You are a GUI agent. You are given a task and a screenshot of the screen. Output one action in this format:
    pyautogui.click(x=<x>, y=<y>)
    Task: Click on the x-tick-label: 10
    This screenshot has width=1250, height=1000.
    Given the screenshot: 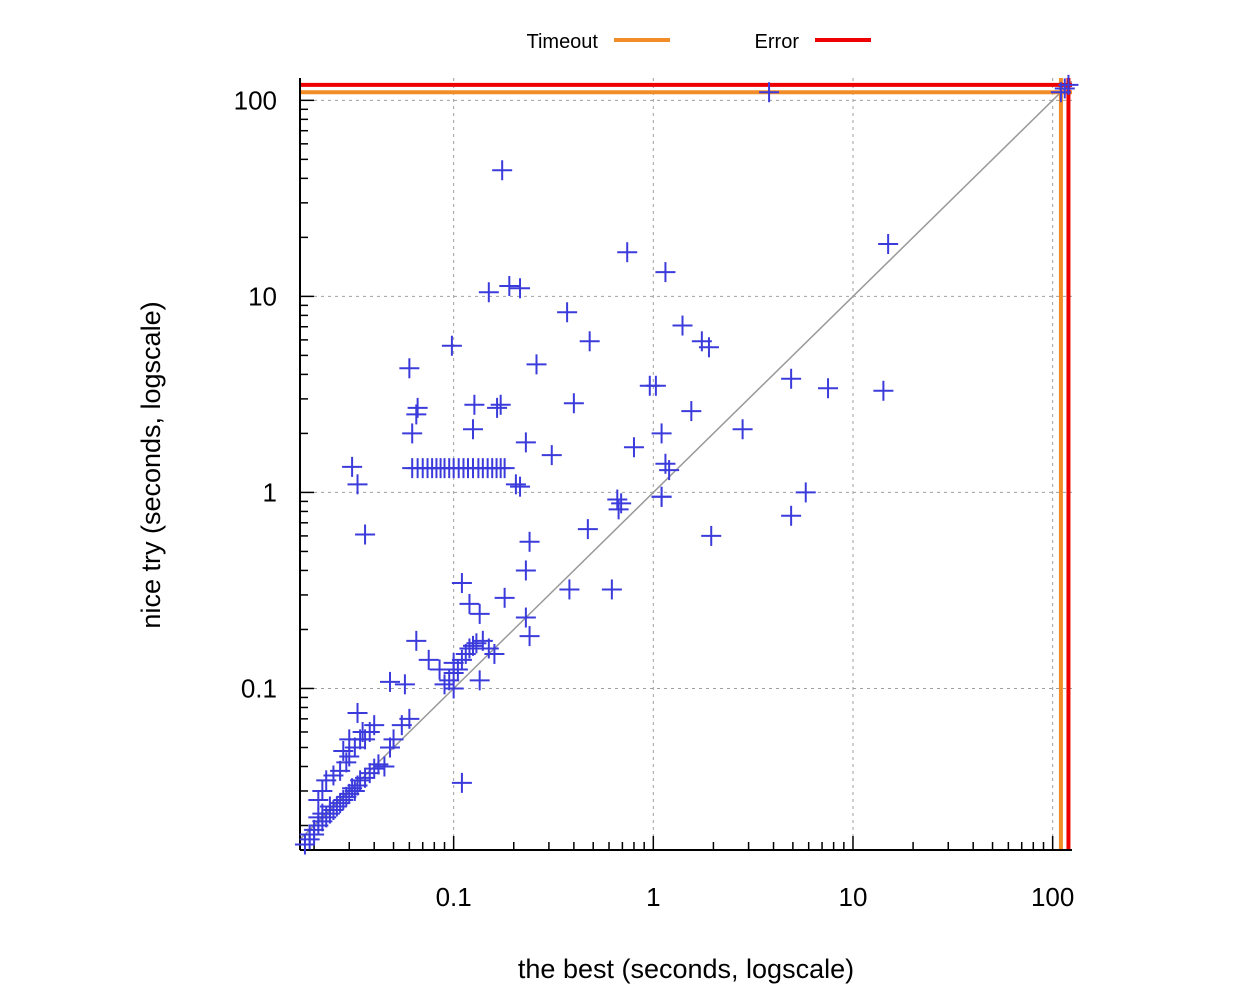 What is the action you would take?
    pyautogui.click(x=853, y=897)
    